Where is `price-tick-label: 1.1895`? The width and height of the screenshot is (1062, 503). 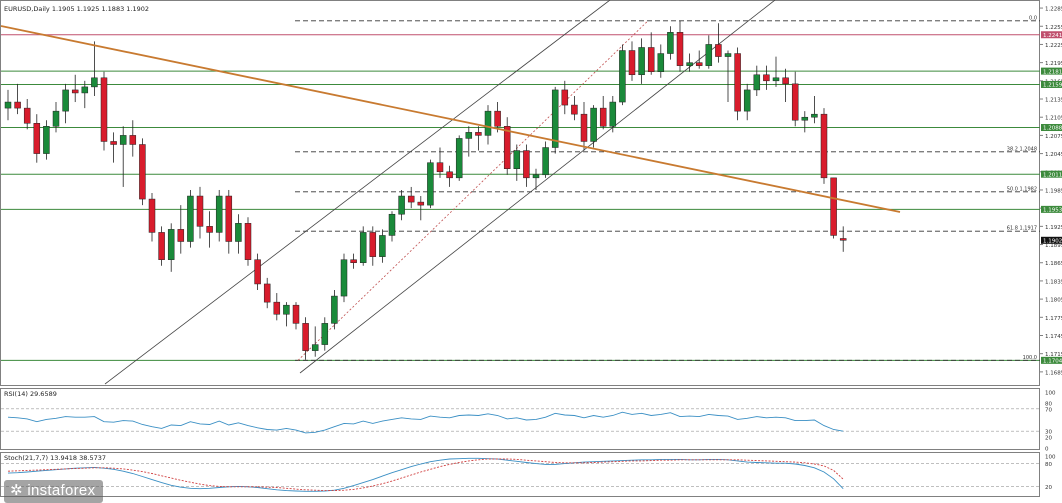
price-tick-label: 1.1895 is located at coordinates (1053, 246).